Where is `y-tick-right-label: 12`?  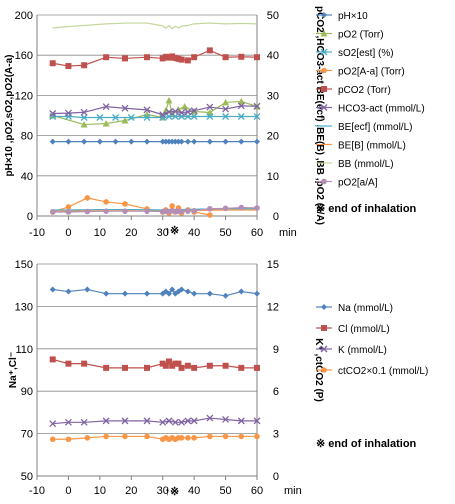
y-tick-right-label: 12 is located at coordinates (273, 307).